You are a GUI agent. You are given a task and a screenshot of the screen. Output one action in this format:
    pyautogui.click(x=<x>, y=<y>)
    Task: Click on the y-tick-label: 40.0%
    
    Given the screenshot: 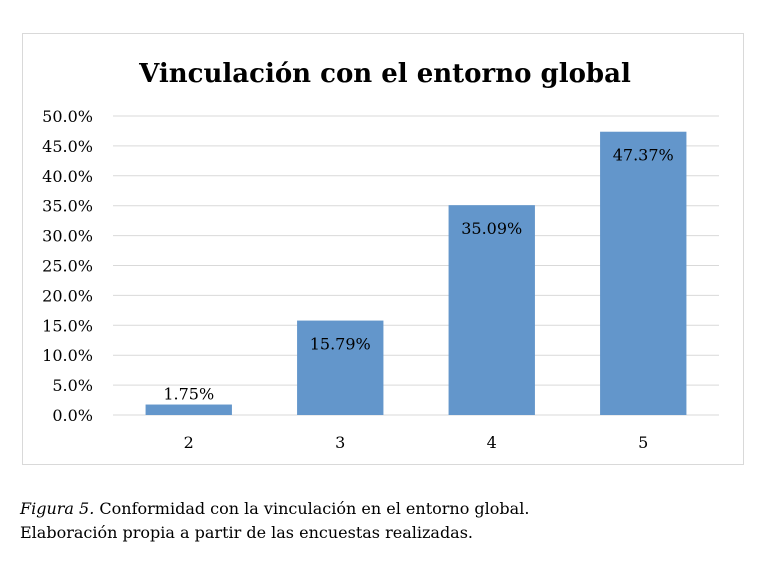 What is the action you would take?
    pyautogui.click(x=67, y=176)
    